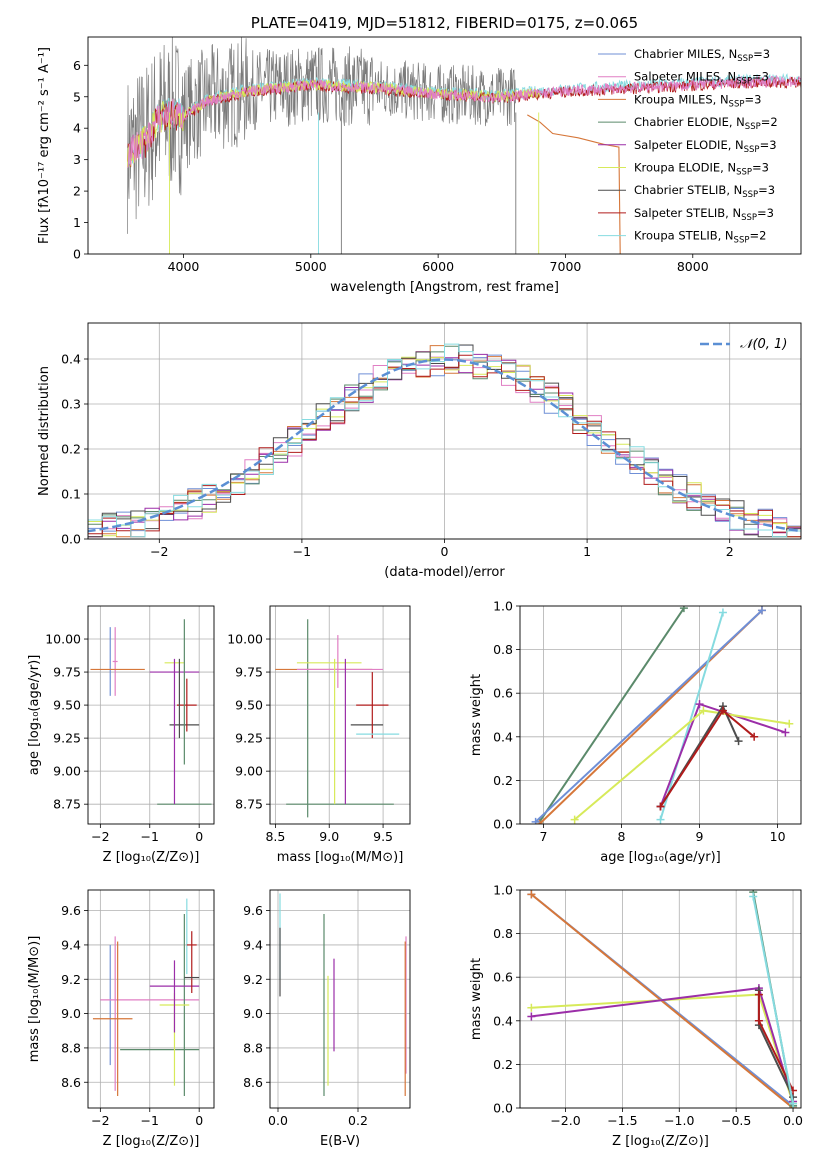 Image resolution: width=819 pixels, height=1170 pixels. What do you see at coordinates (736, 1120) in the screenshot?
I see `x-tick-label: −0.5` at bounding box center [736, 1120].